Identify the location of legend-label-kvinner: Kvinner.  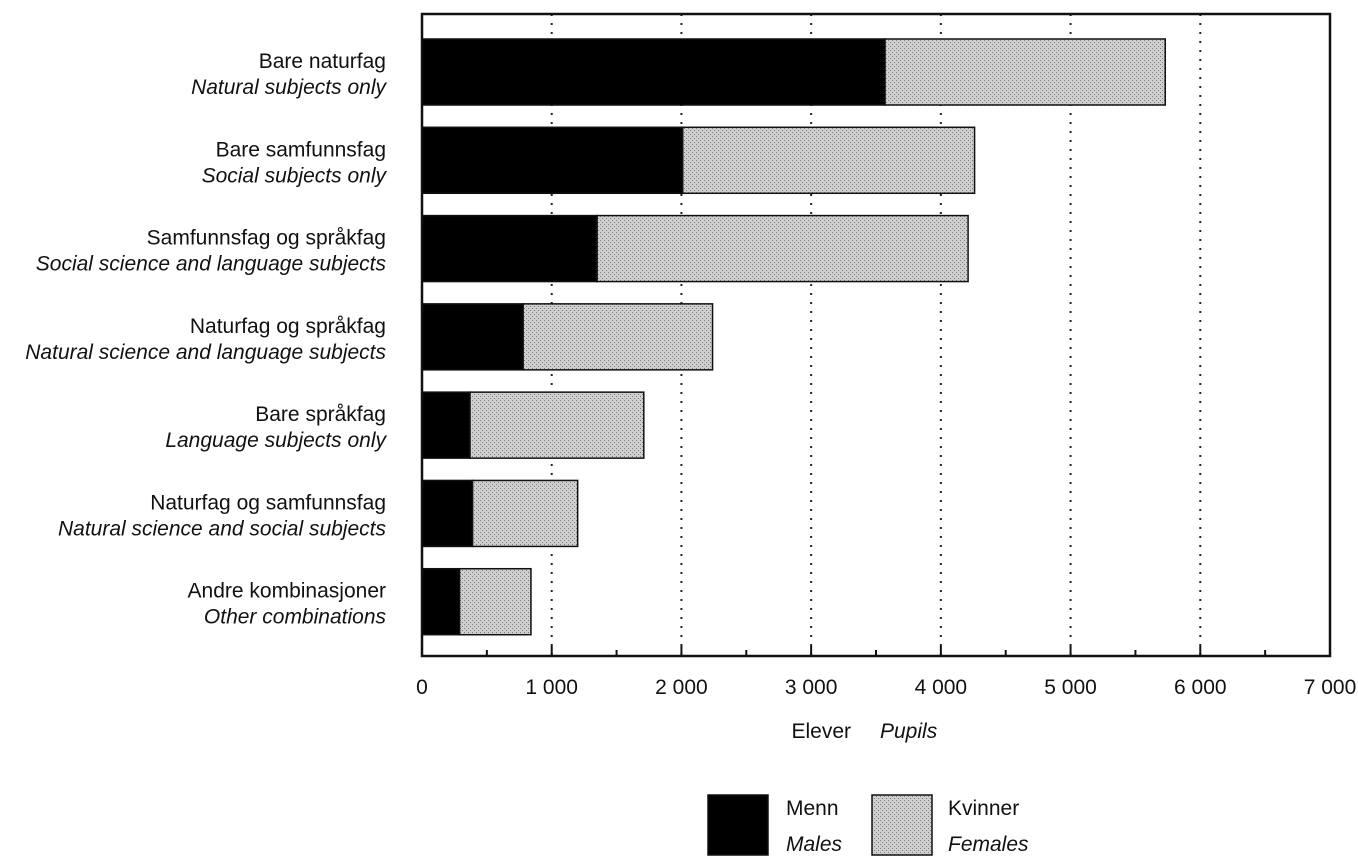
(983, 808).